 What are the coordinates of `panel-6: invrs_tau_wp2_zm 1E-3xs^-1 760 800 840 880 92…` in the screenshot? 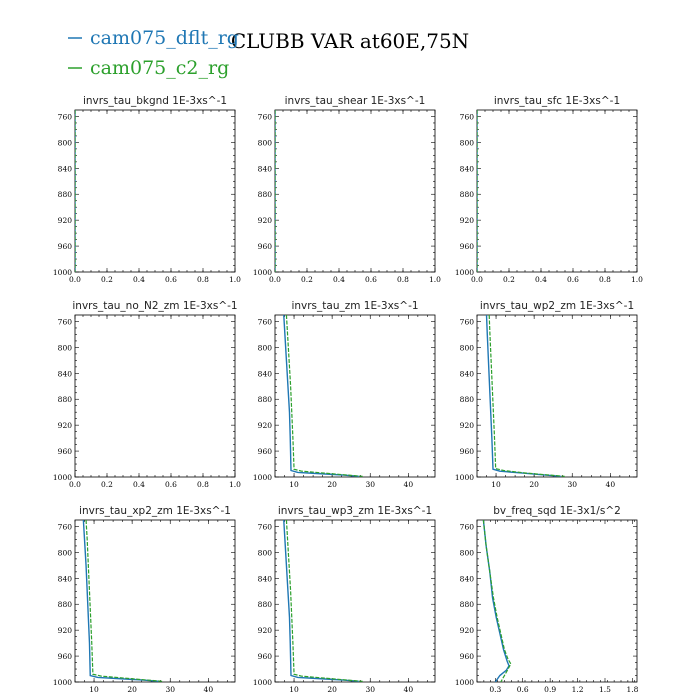 It's located at (546, 394).